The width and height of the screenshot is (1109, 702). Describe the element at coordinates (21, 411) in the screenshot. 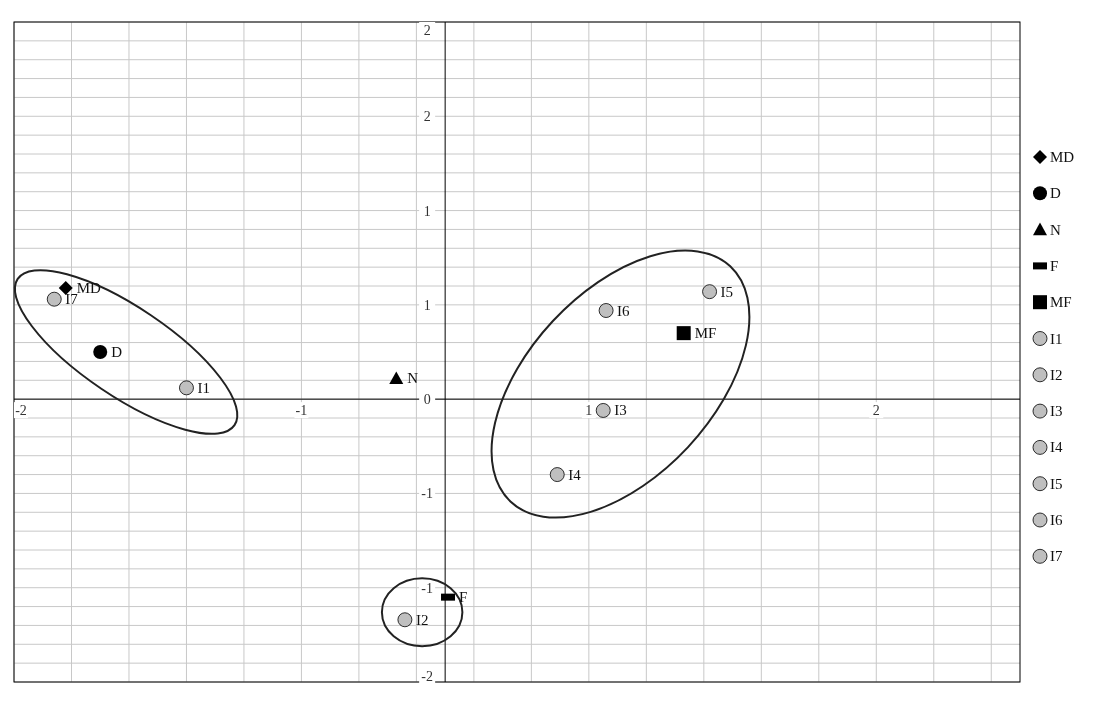

I see `x-tick-label: -2` at that location.